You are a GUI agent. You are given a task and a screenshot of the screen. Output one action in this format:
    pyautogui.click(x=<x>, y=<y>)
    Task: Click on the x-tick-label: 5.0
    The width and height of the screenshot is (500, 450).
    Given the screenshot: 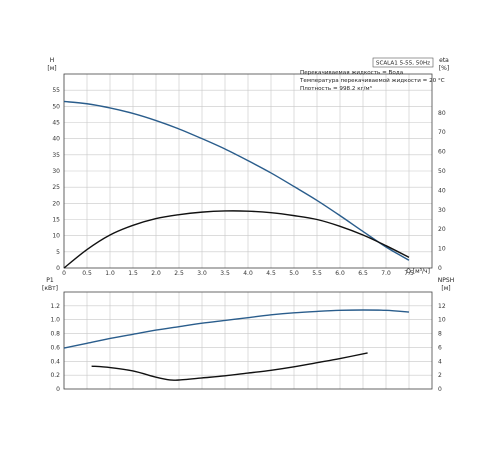 What is the action you would take?
    pyautogui.click(x=294, y=273)
    